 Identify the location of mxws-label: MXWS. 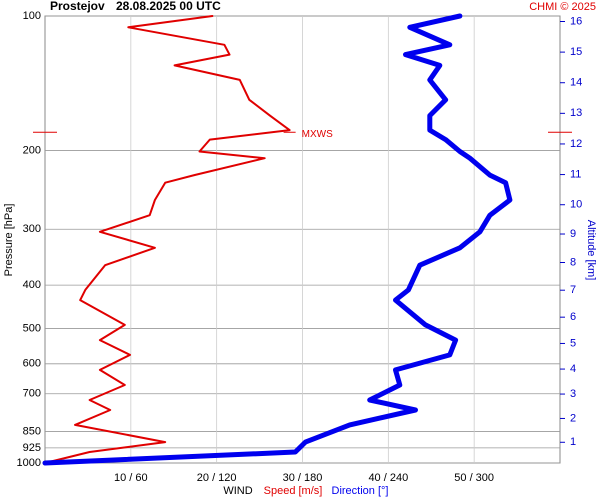
(317, 134).